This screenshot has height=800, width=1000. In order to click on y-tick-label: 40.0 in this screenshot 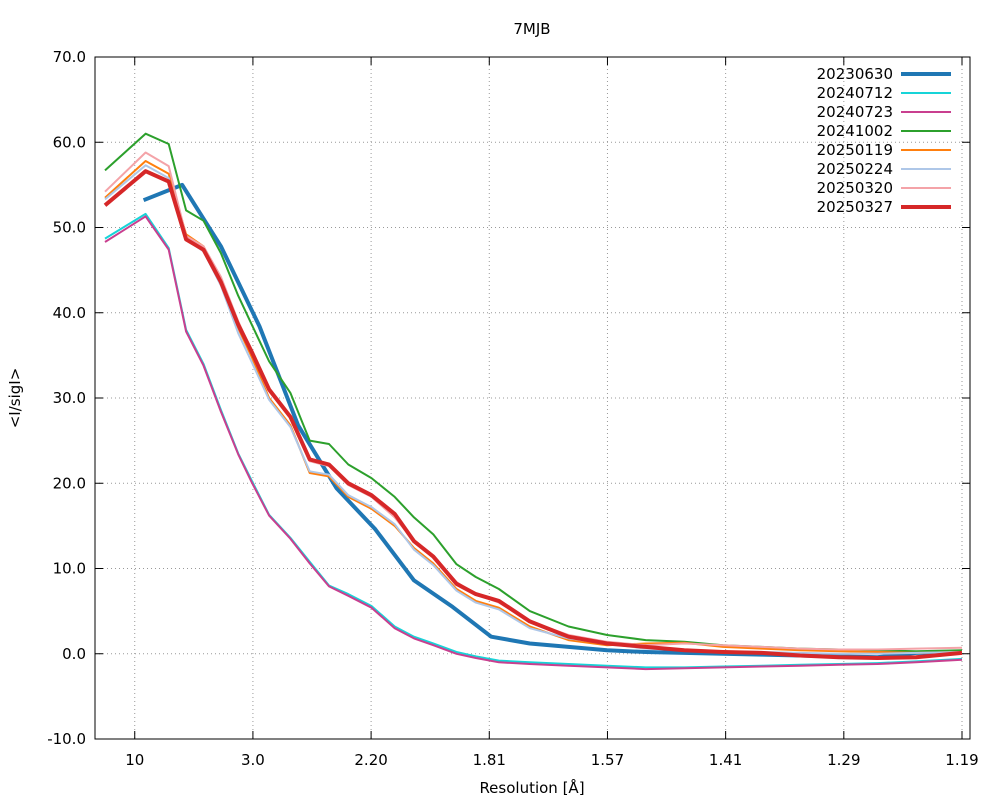, I will do `click(69, 313)`.